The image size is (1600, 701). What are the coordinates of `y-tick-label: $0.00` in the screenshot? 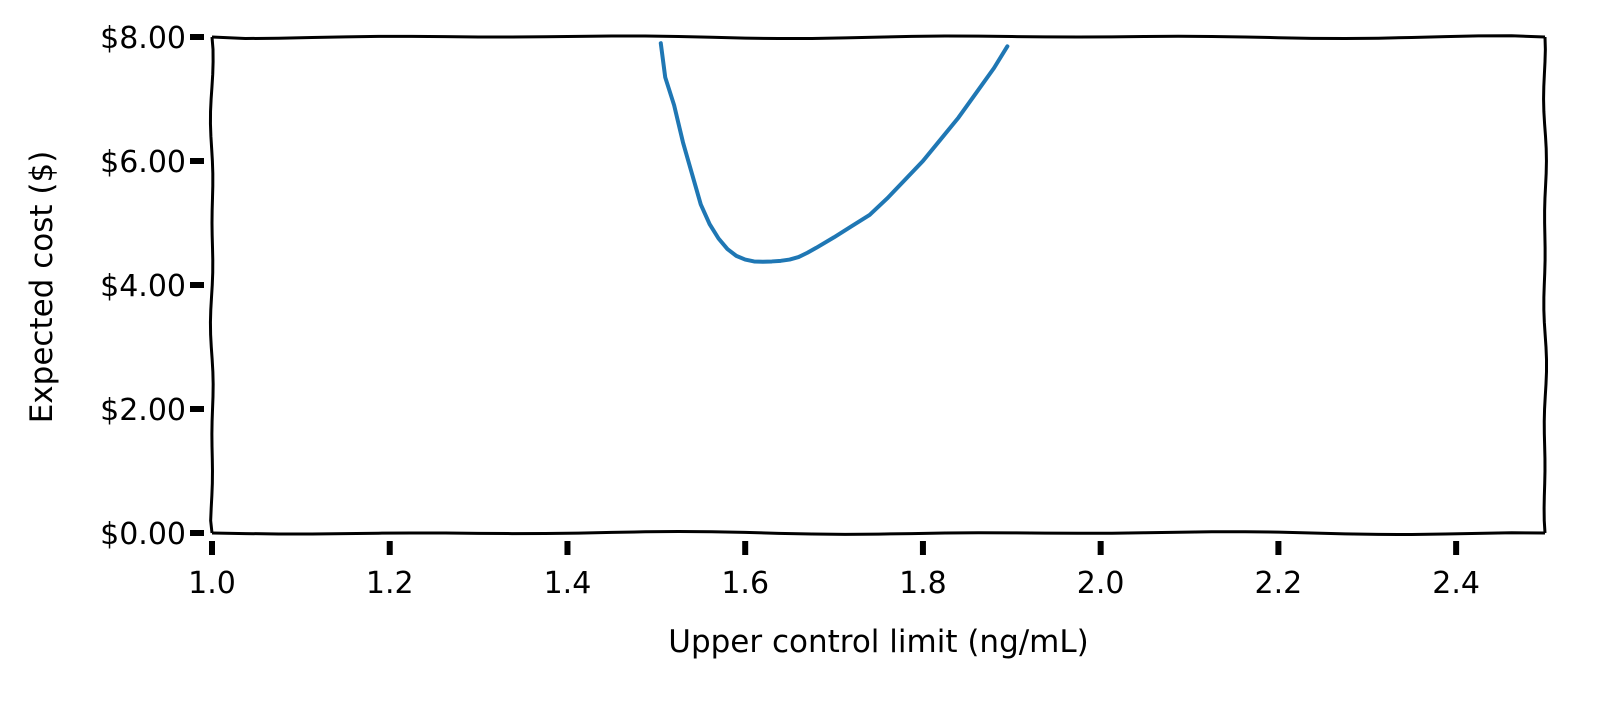 It's located at (143, 534).